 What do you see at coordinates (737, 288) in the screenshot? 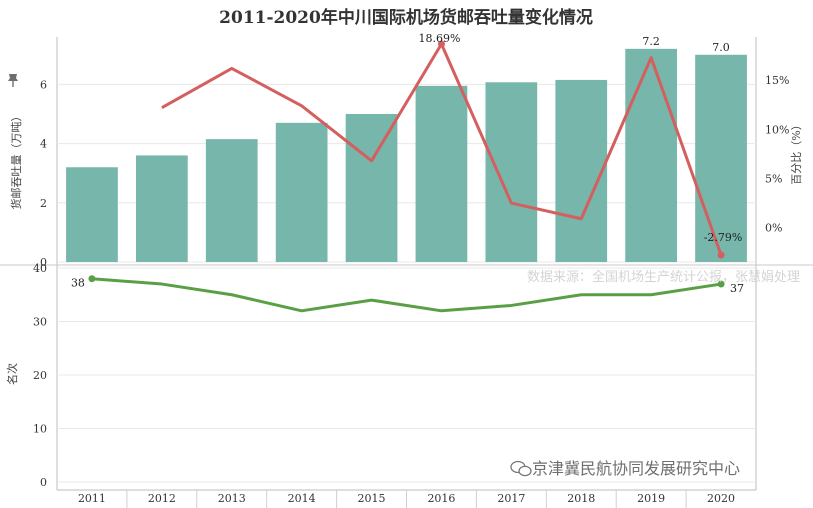
I see `rank-data-label: 37` at bounding box center [737, 288].